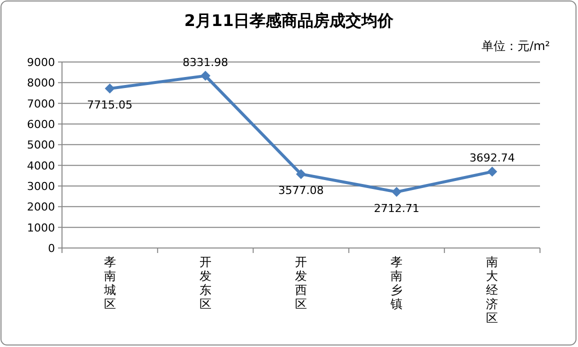  I want to click on y-tick-label: 7000, so click(41, 103).